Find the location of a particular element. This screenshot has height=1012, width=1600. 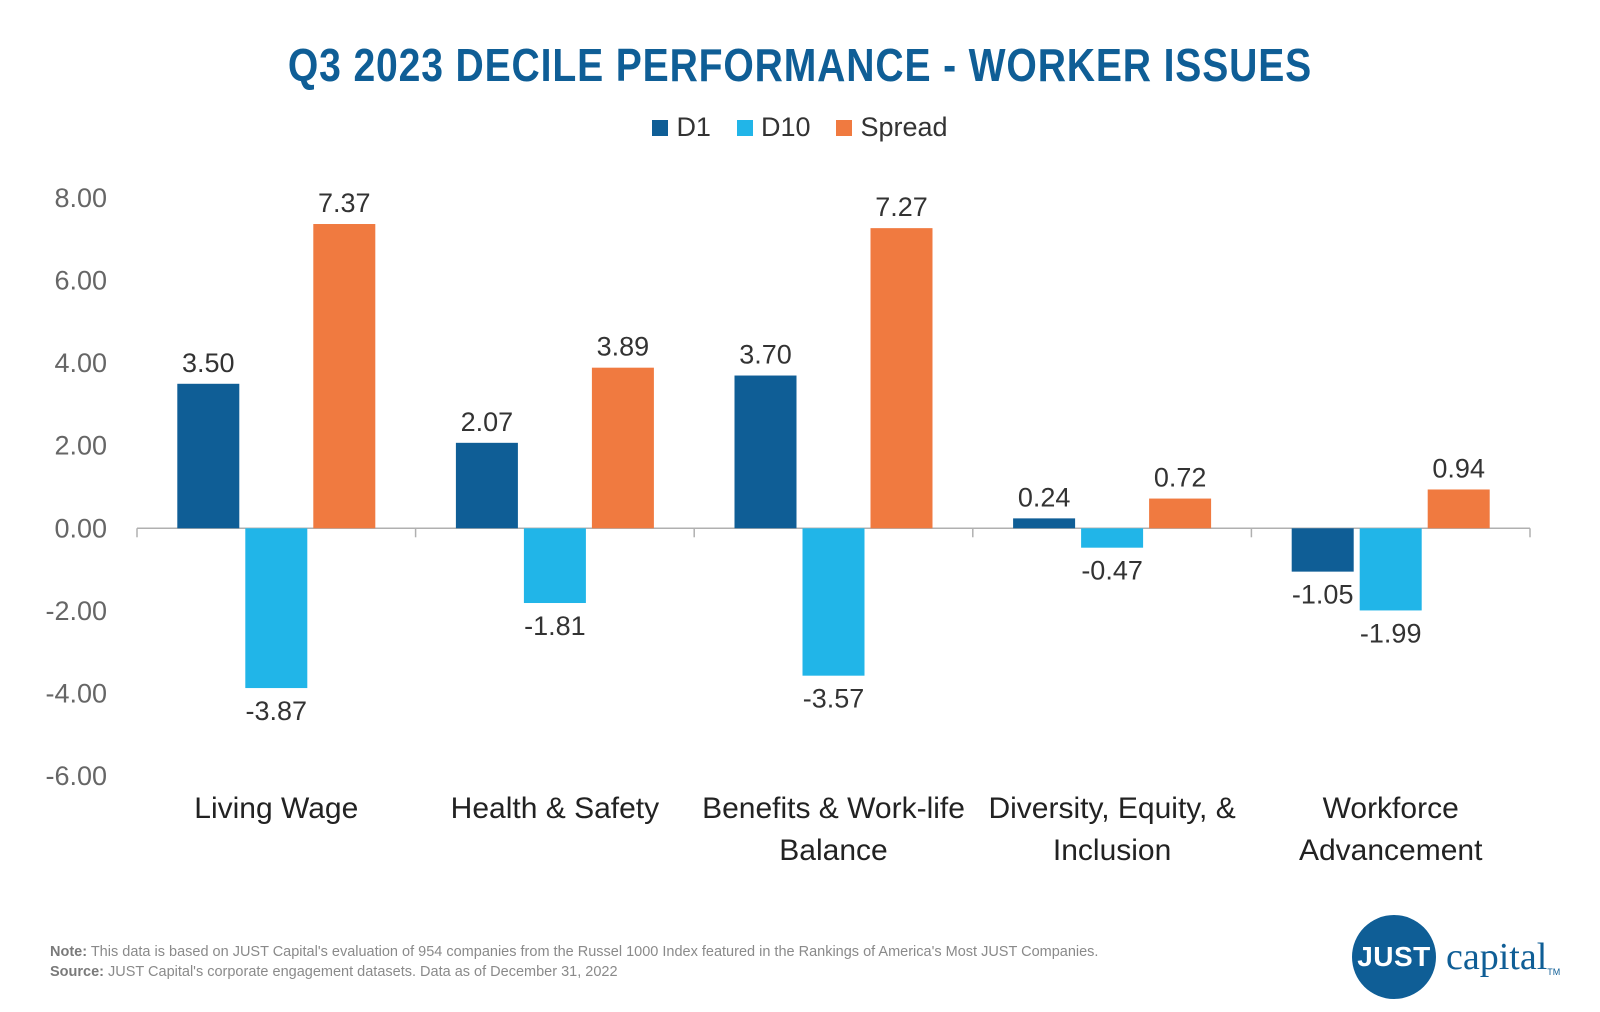

logo-circle: JUST is located at coordinates (1394, 957).